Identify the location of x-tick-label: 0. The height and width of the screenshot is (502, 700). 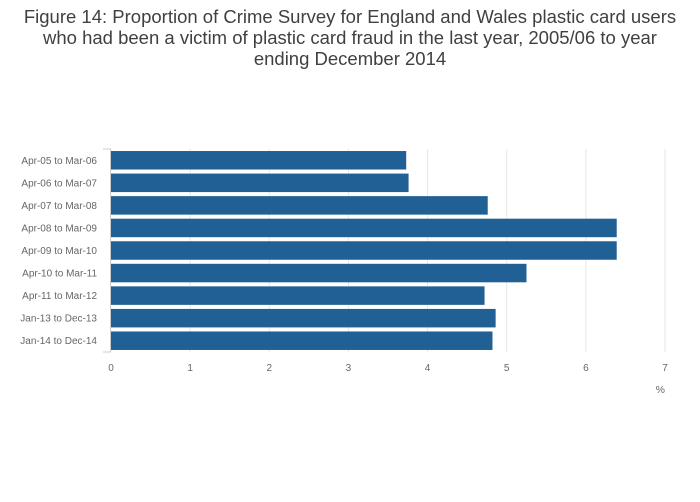
(111, 368).